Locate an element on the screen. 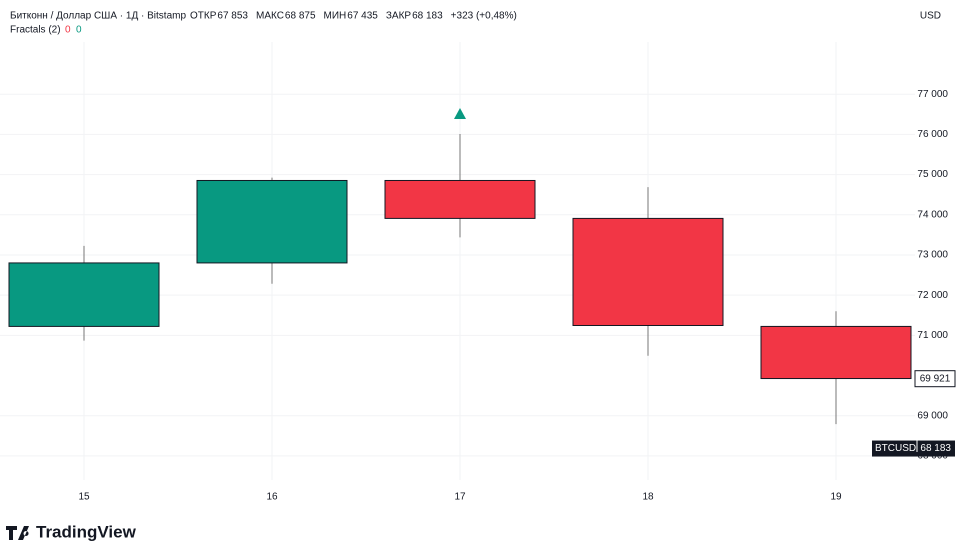 This screenshot has height=553, width=960. y-tick-label: 76 000 is located at coordinates (932, 134).